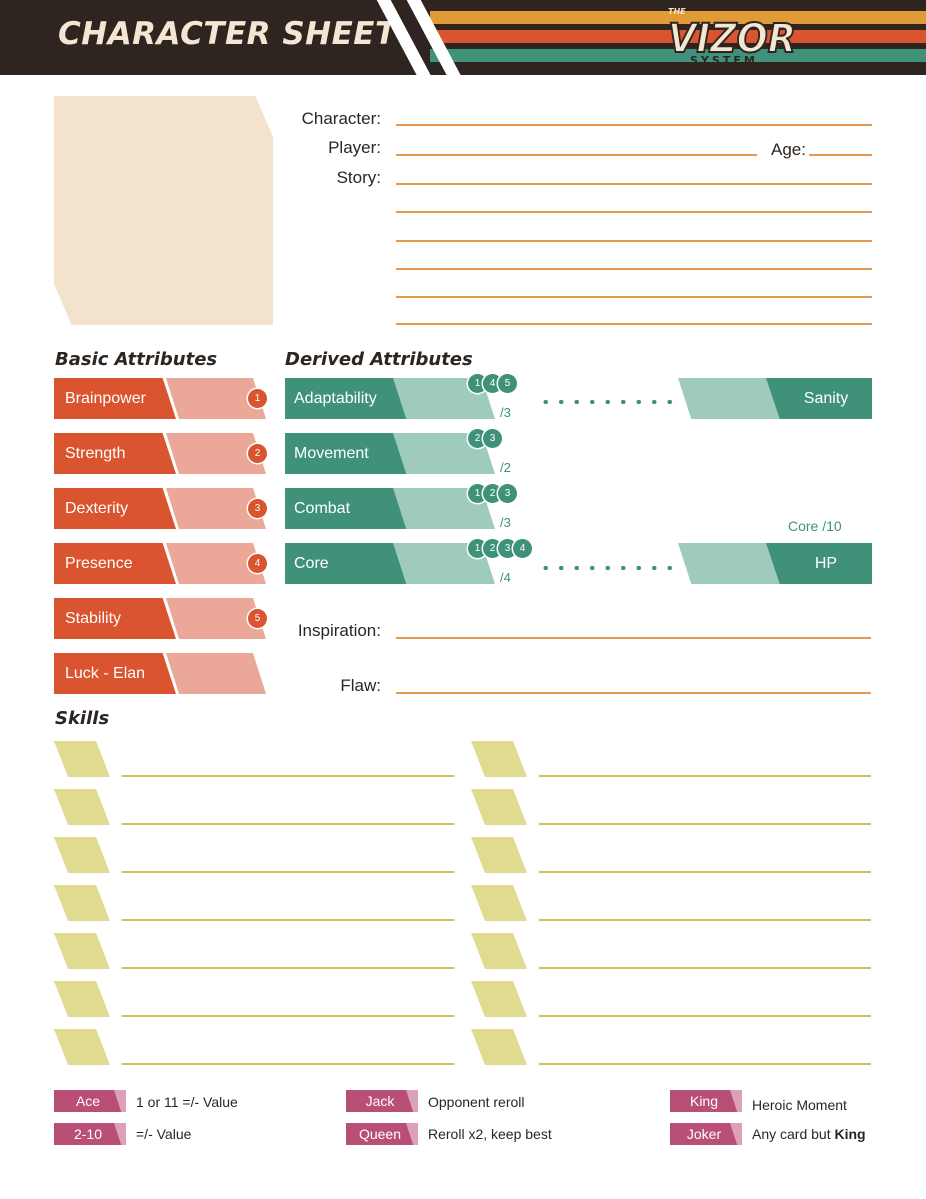 This screenshot has width=926, height=1199. Describe the element at coordinates (346, 453) in the screenshot. I see `derived-attr-label: Movement` at that location.